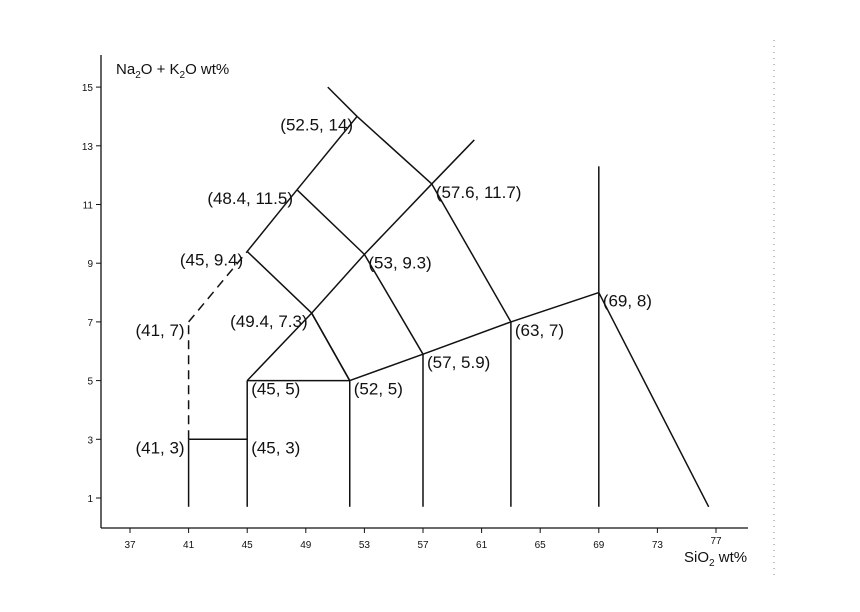  What do you see at coordinates (482, 545) in the screenshot?
I see `x-tick-label: 61` at bounding box center [482, 545].